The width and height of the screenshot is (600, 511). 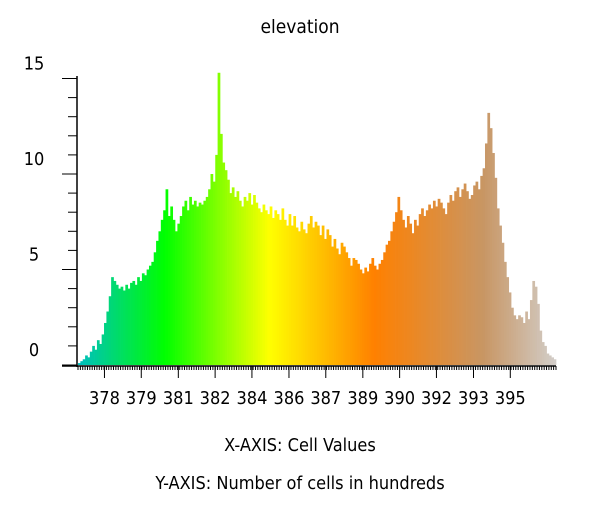 What do you see at coordinates (251, 398) in the screenshot?
I see `x-tick-label: 384` at bounding box center [251, 398].